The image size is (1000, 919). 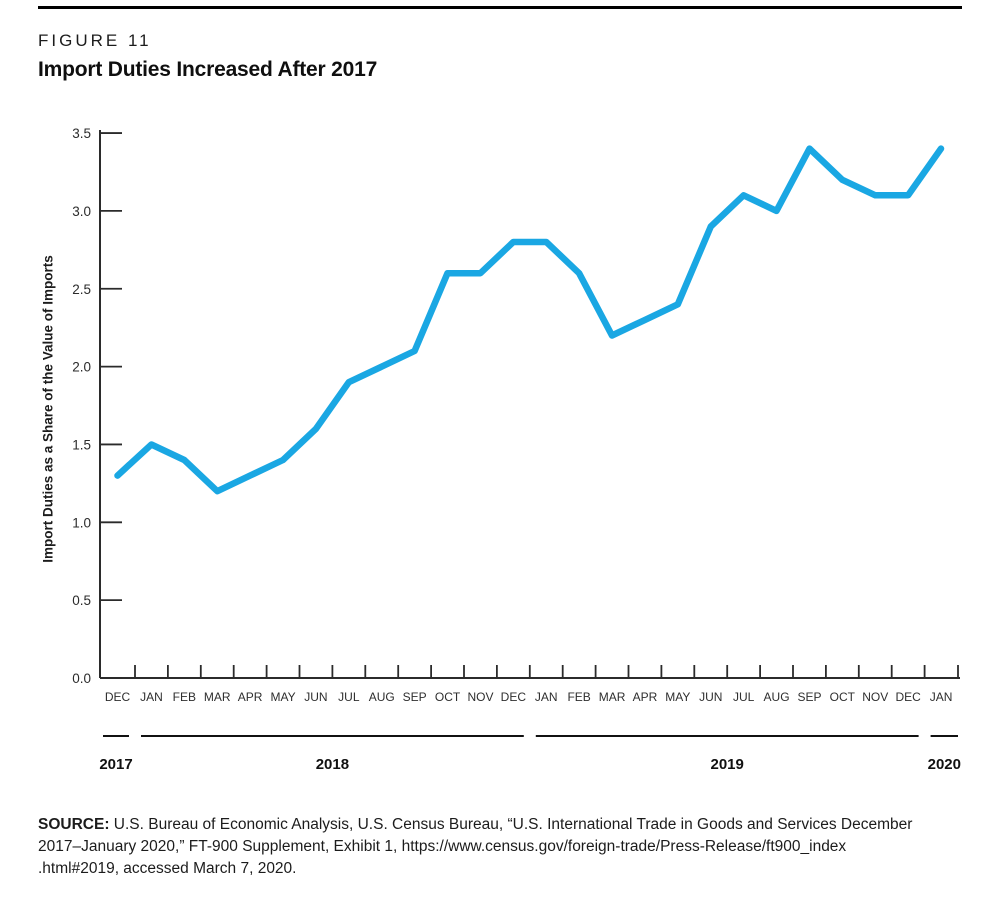 I want to click on top-rule, so click(x=500, y=7).